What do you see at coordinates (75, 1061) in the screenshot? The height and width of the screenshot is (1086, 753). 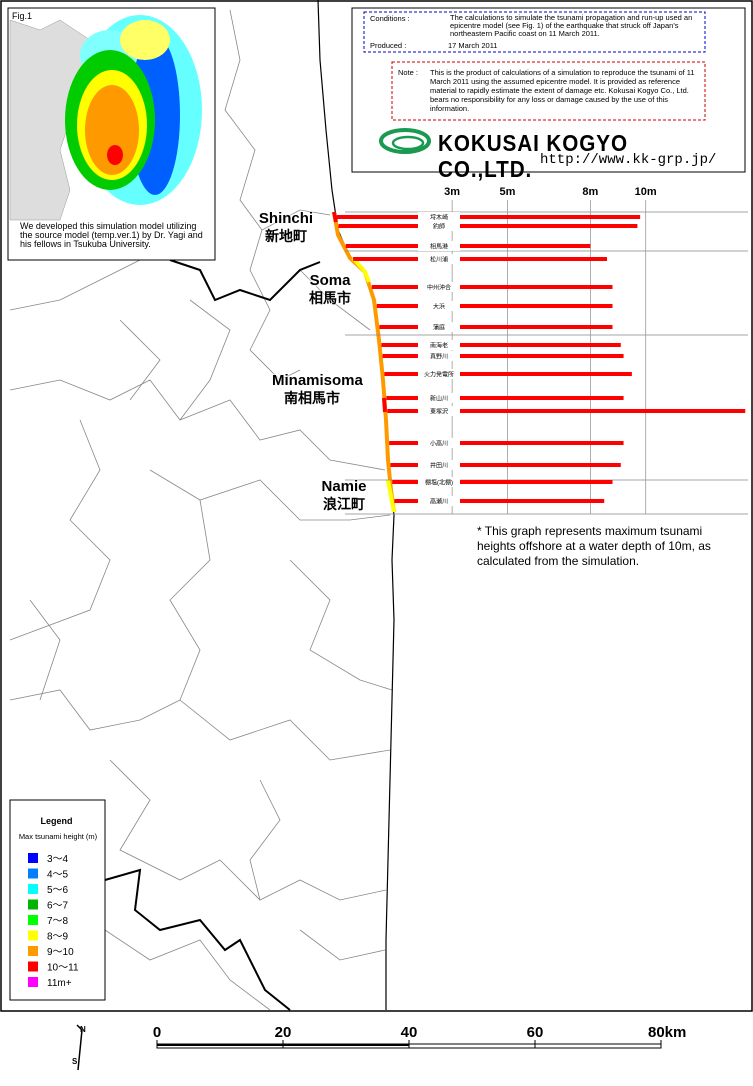 I see `south-label: S` at bounding box center [75, 1061].